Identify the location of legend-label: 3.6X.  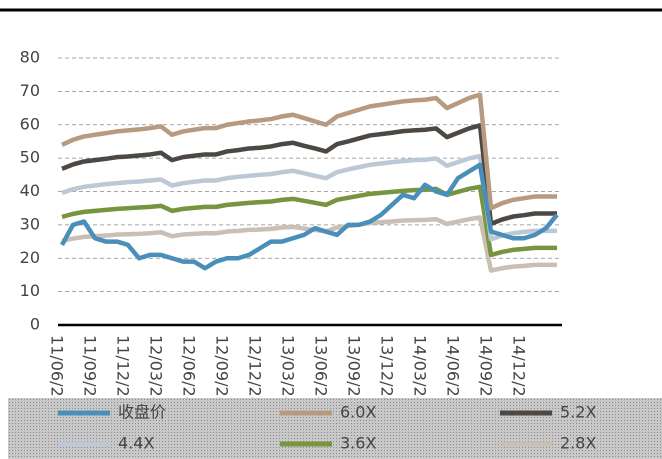
(358, 443).